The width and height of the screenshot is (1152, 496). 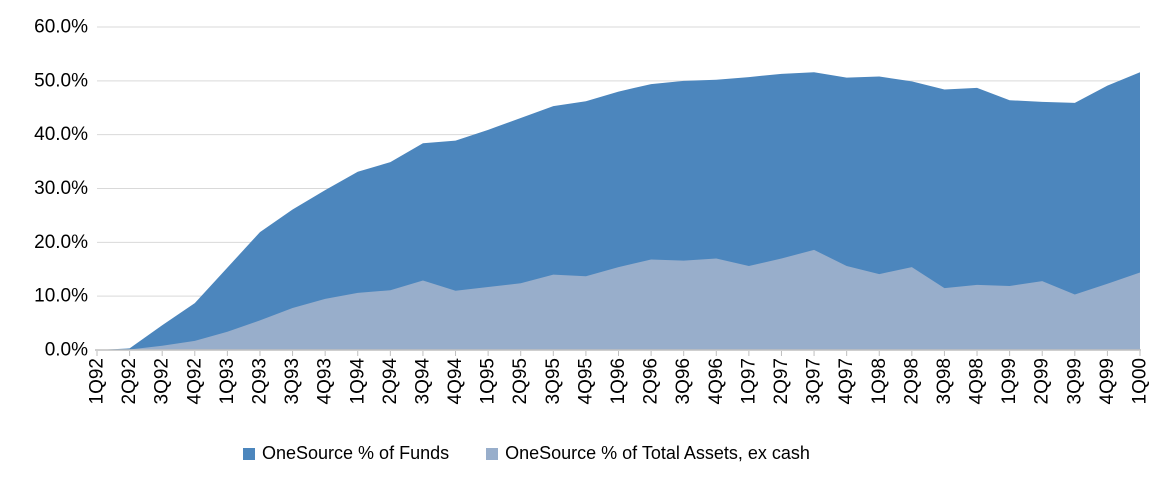 I want to click on x-tick-label: 2Q96, so click(x=651, y=381).